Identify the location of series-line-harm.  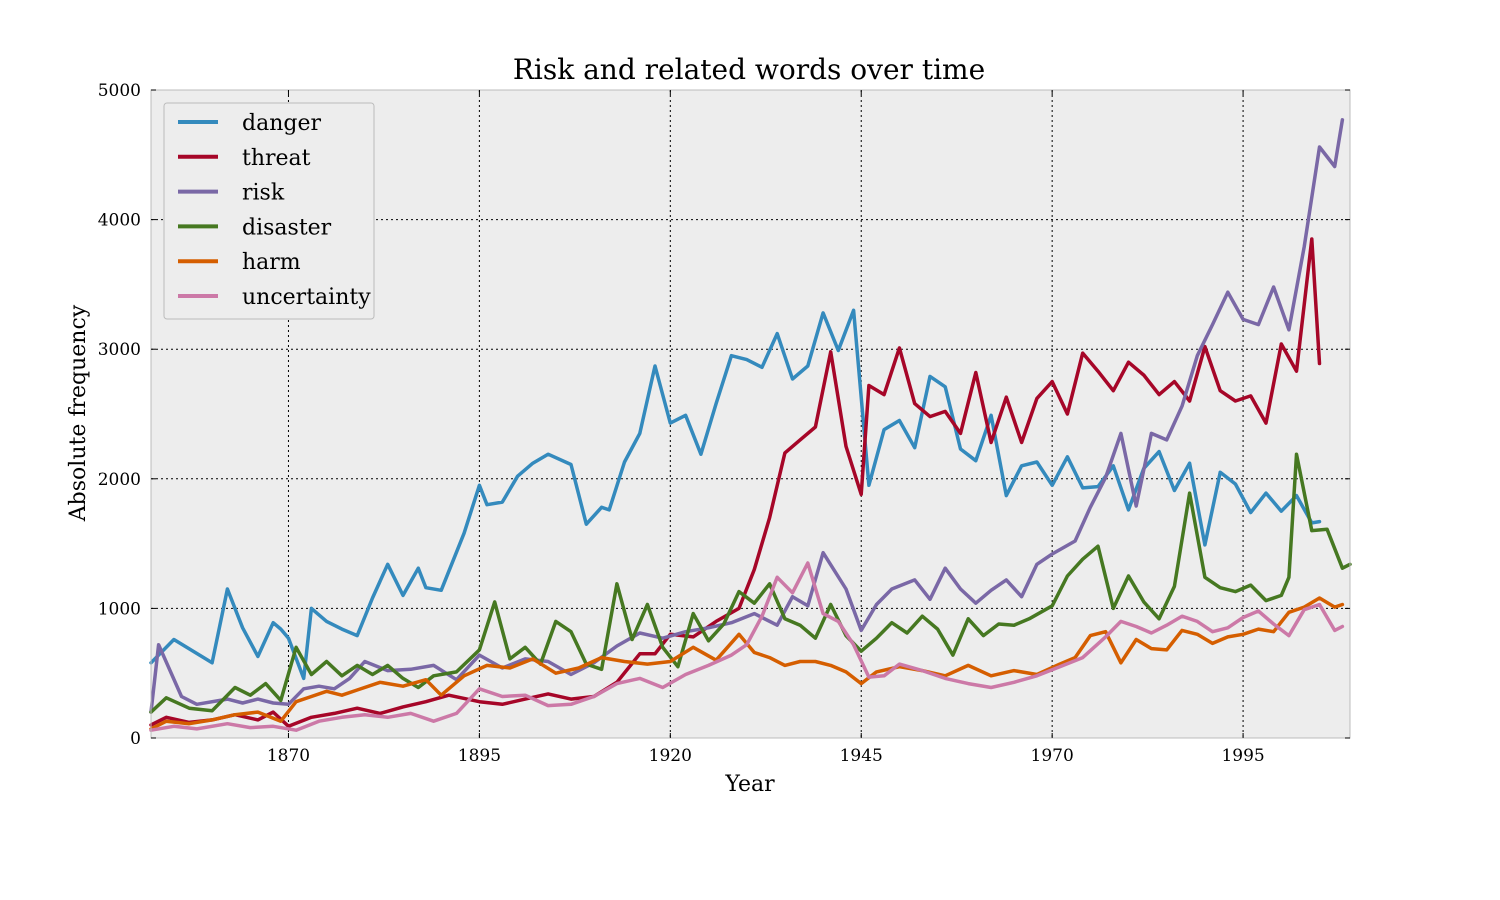
(747, 663).